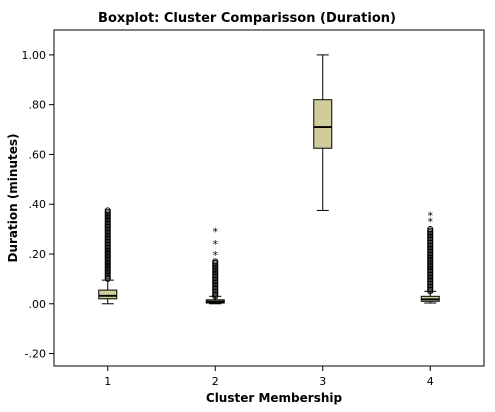  I want to click on y-tick-label: .40, so click(38, 204).